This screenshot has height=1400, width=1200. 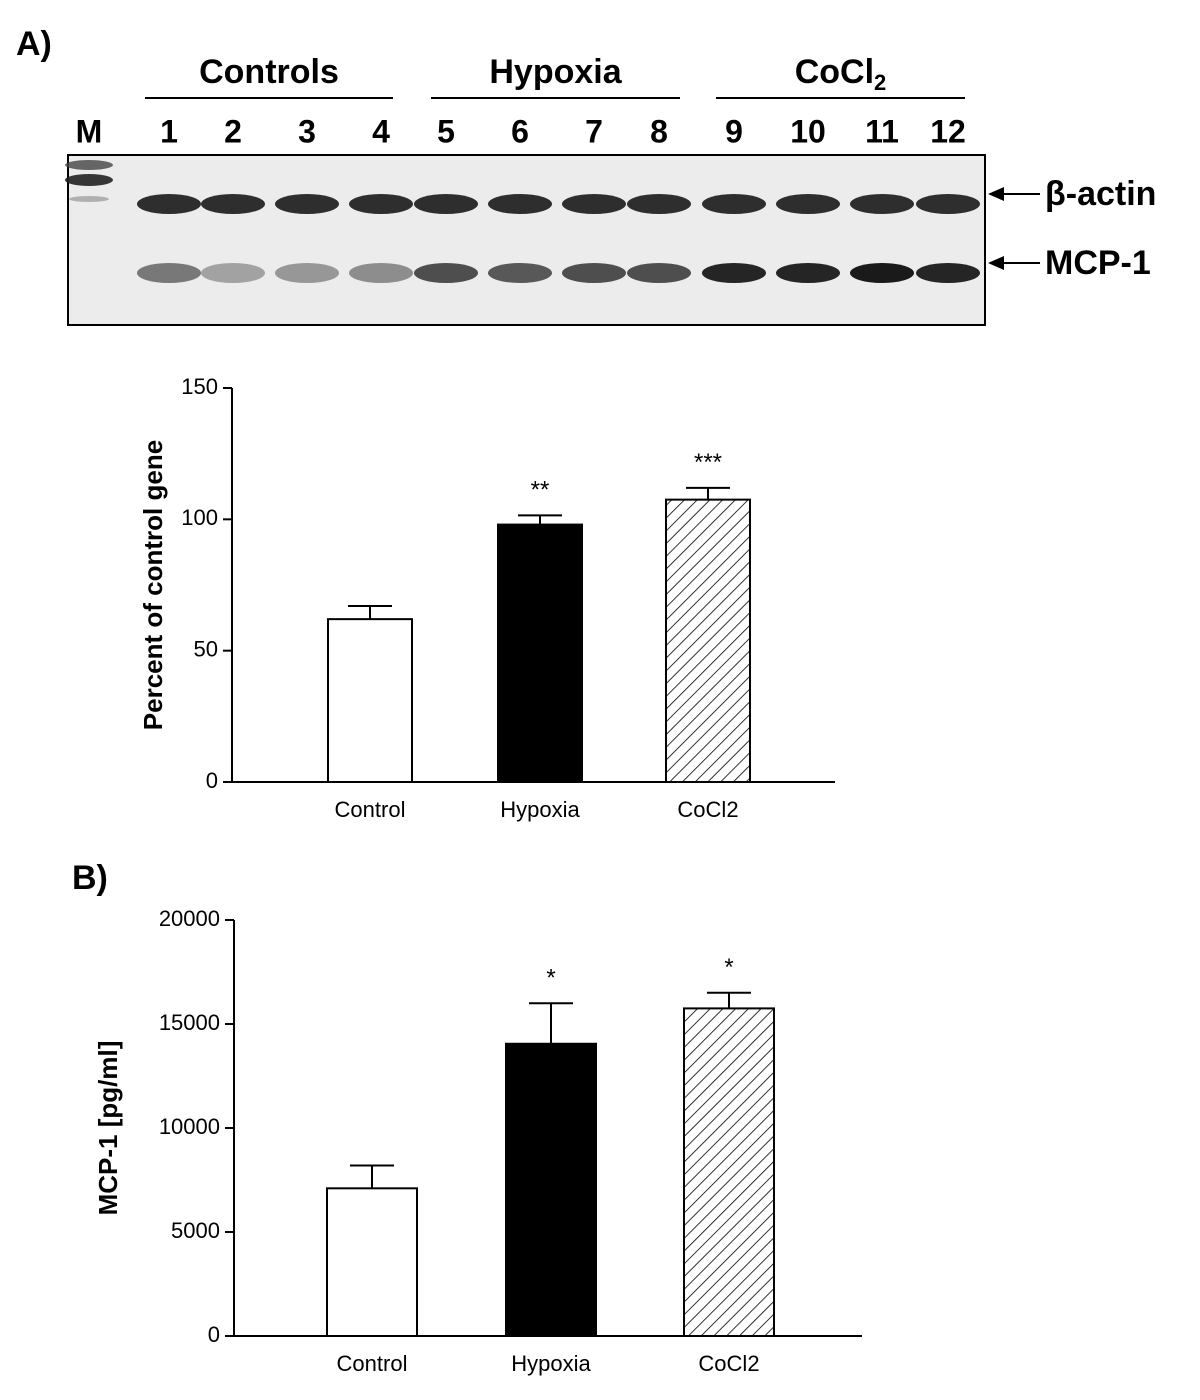 I want to click on gel-frame, so click(x=526, y=240).